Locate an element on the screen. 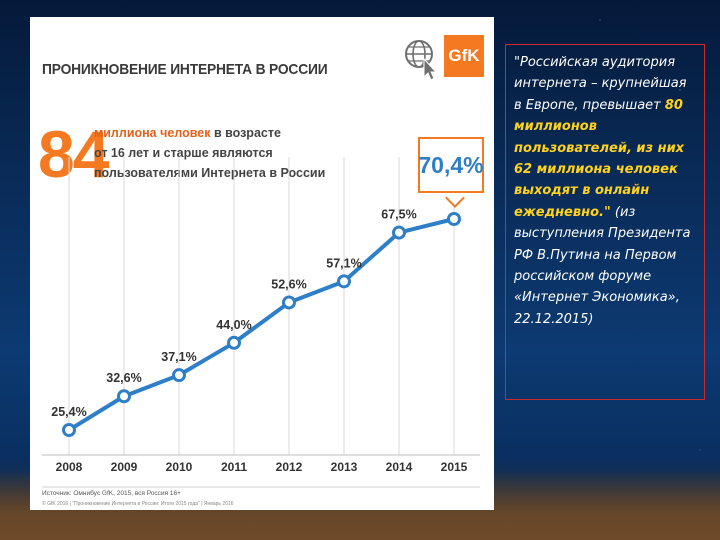 Image resolution: width=720 pixels, height=540 pixels. x-tick-label: 2011 is located at coordinates (234, 467).